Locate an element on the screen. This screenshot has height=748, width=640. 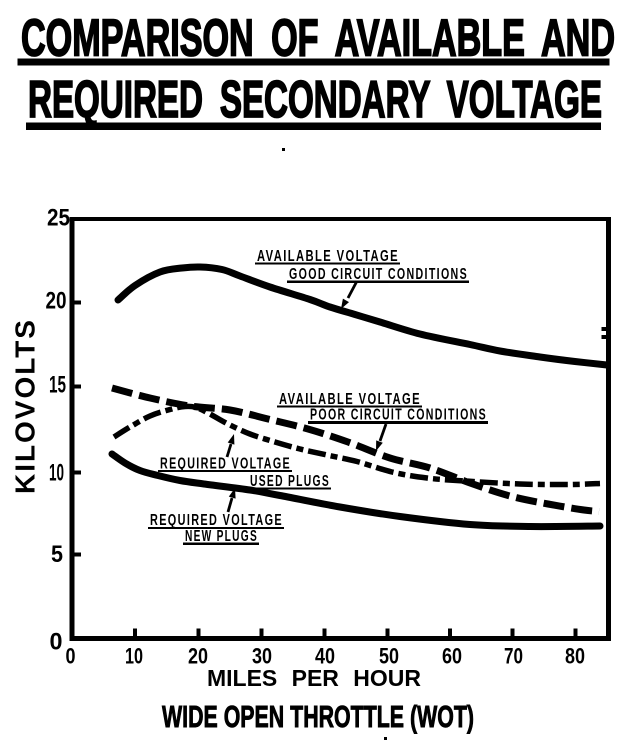
svg-text: MILES PER HOUR is located at coordinates (314, 678).